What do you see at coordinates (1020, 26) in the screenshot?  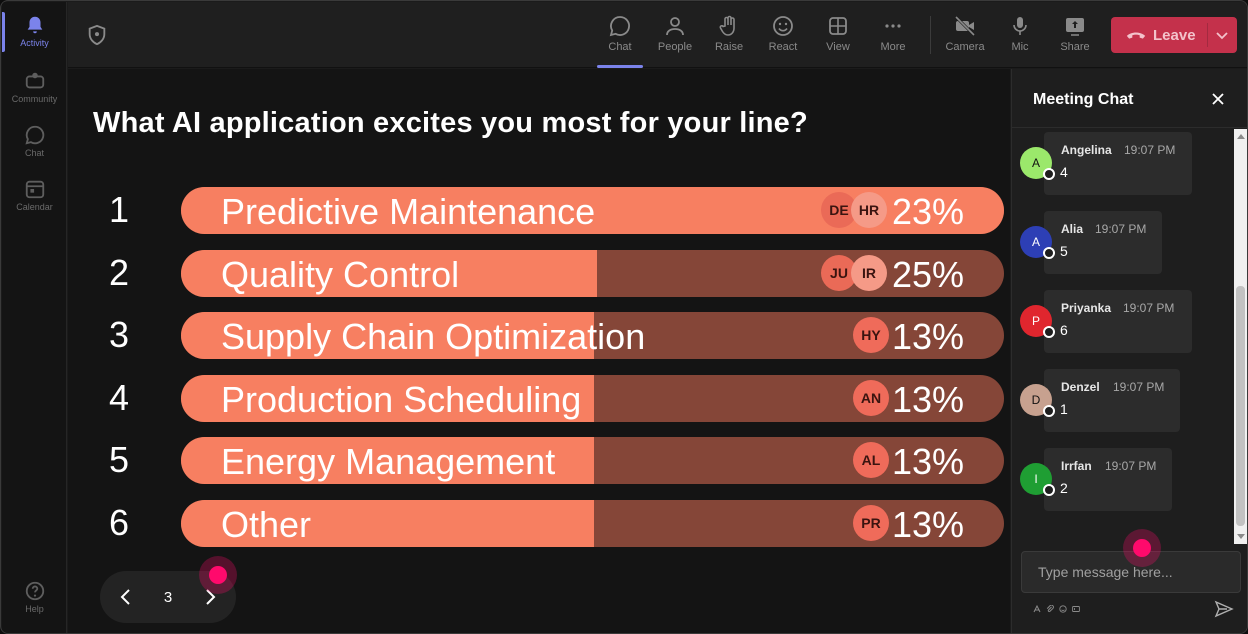 I see `mic-icon` at bounding box center [1020, 26].